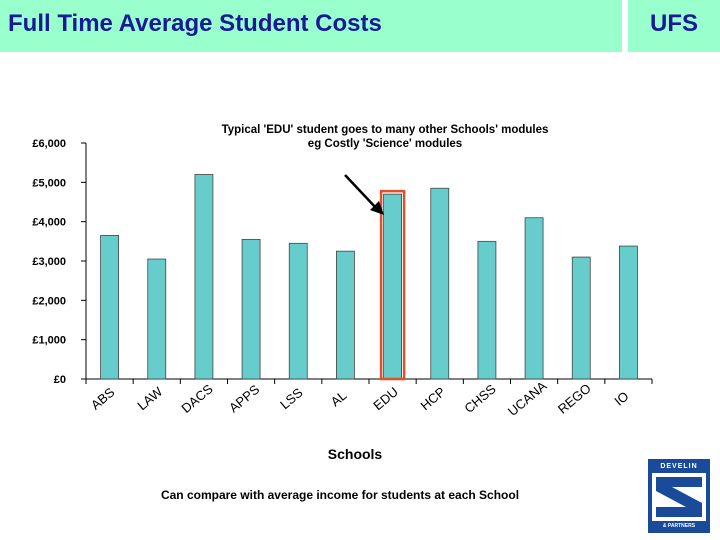  Describe the element at coordinates (103, 398) in the screenshot. I see `x-tick-label: ABS` at that location.